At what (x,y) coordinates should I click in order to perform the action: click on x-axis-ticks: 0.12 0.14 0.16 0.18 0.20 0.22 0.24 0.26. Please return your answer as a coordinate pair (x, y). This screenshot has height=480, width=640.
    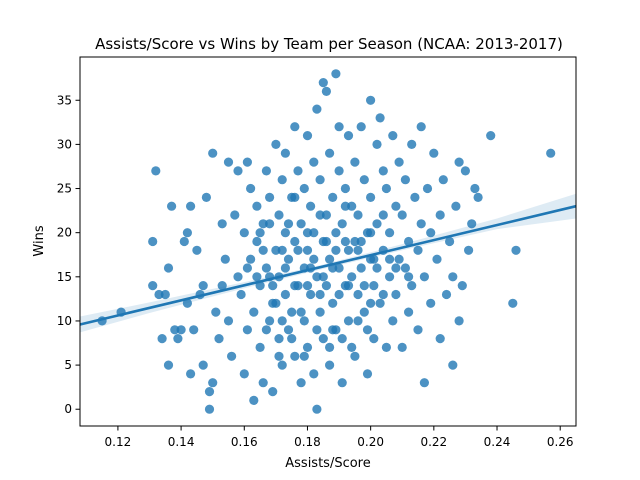
    Looking at the image, I should click on (339, 437).